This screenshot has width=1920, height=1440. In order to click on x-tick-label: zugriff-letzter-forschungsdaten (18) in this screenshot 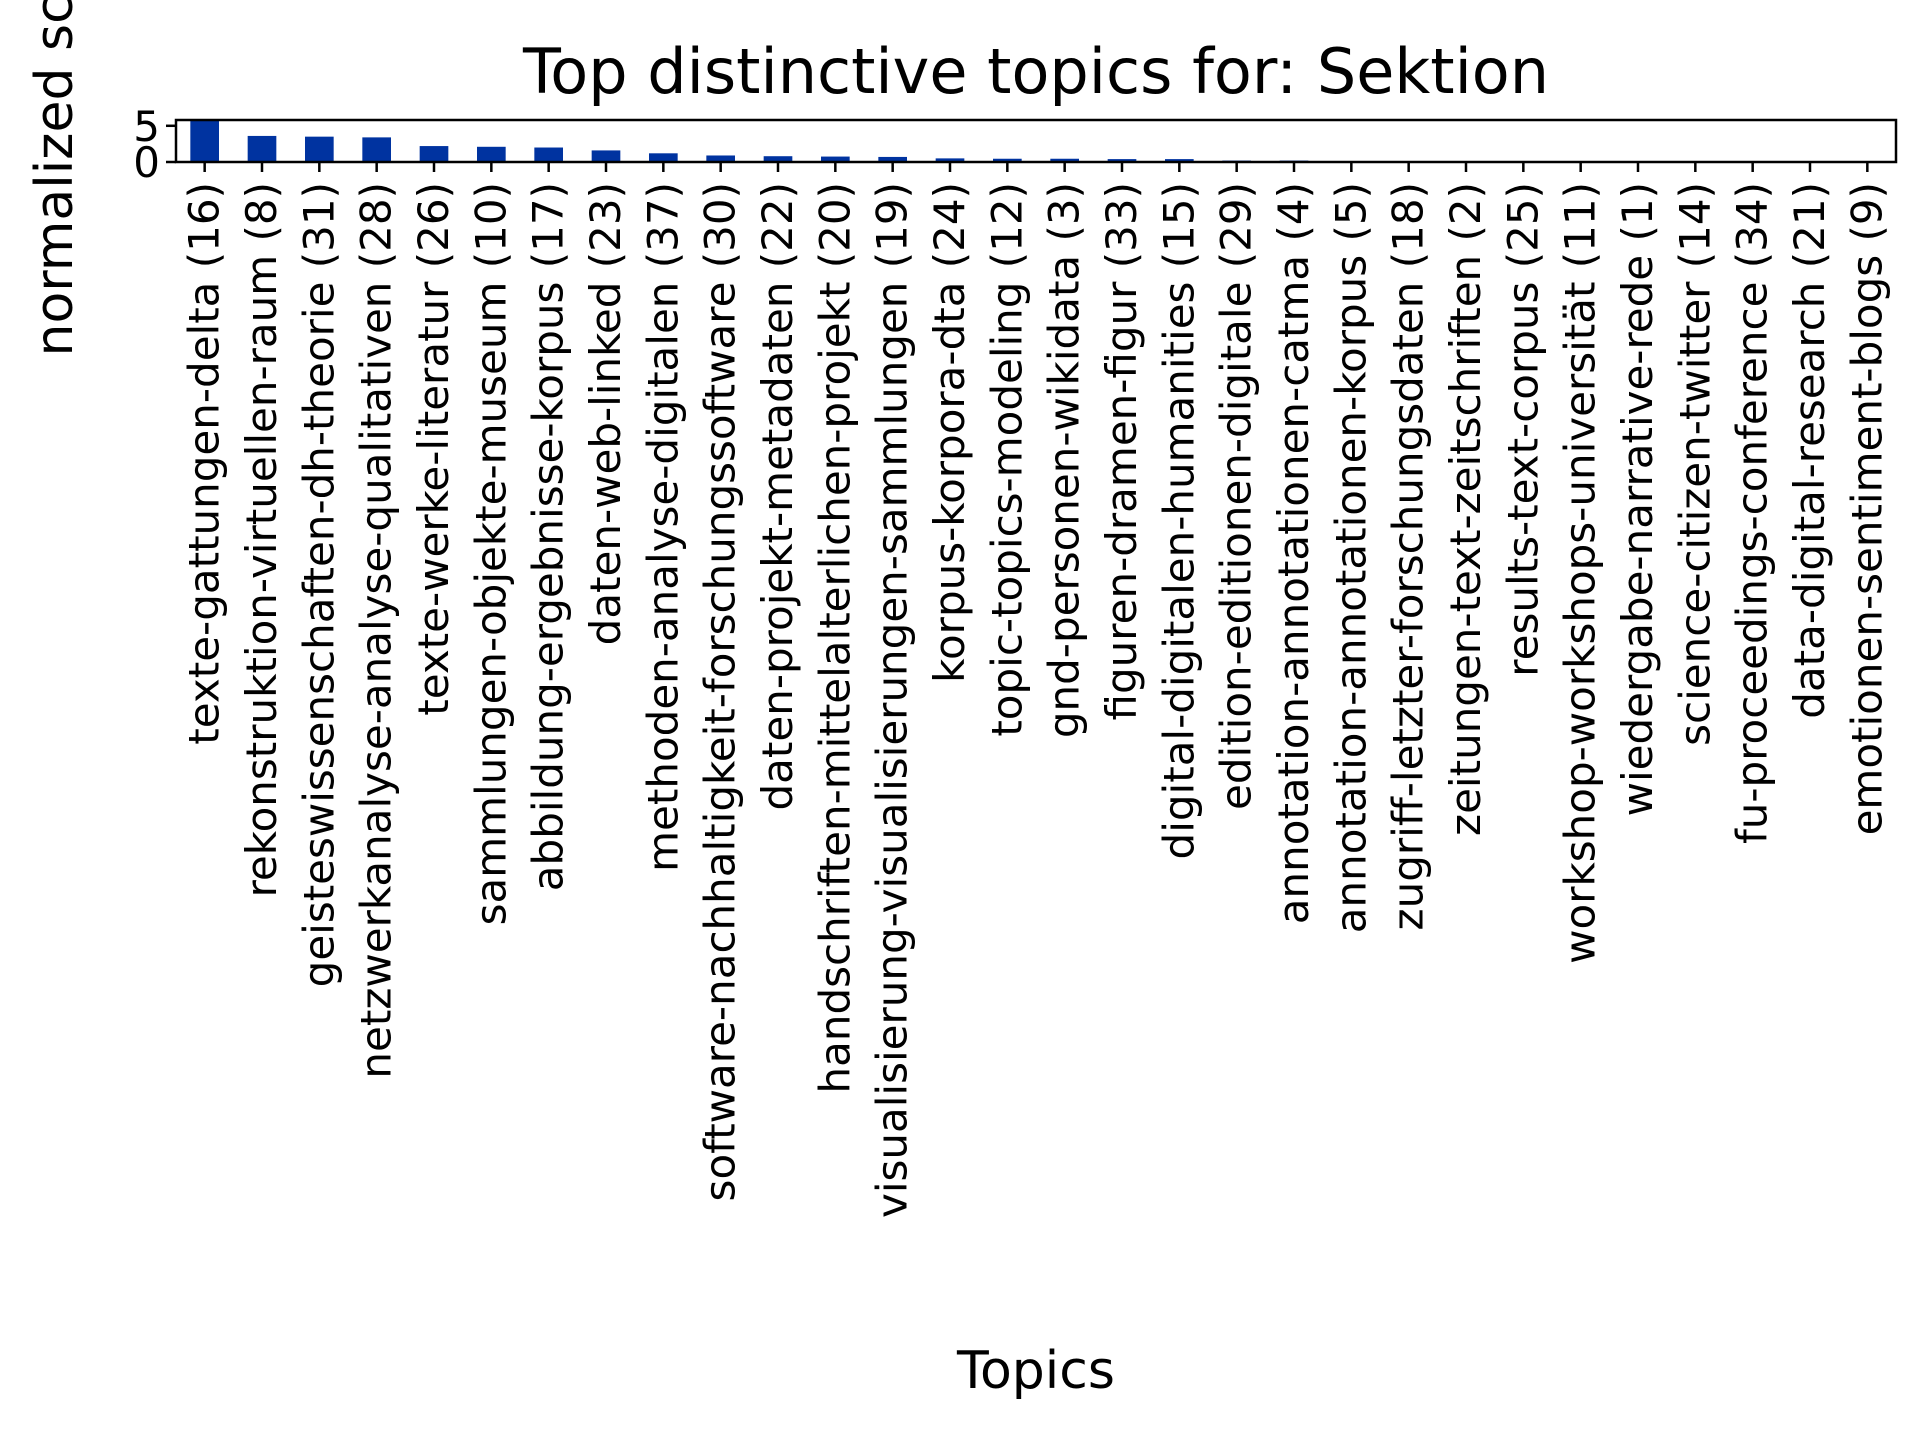, I will do `click(1408, 556)`.